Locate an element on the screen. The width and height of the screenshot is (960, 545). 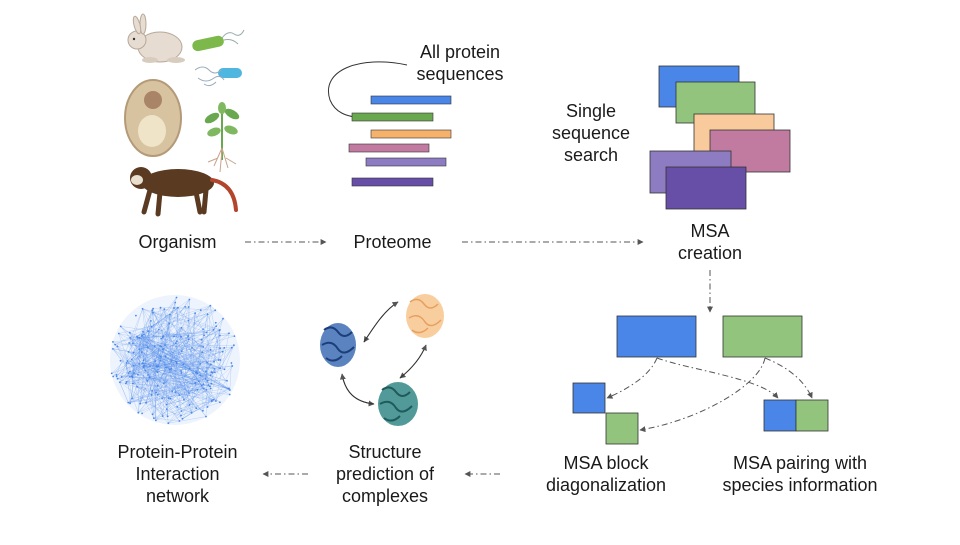
msa-creation-line-1: MSA is located at coordinates (710, 231).